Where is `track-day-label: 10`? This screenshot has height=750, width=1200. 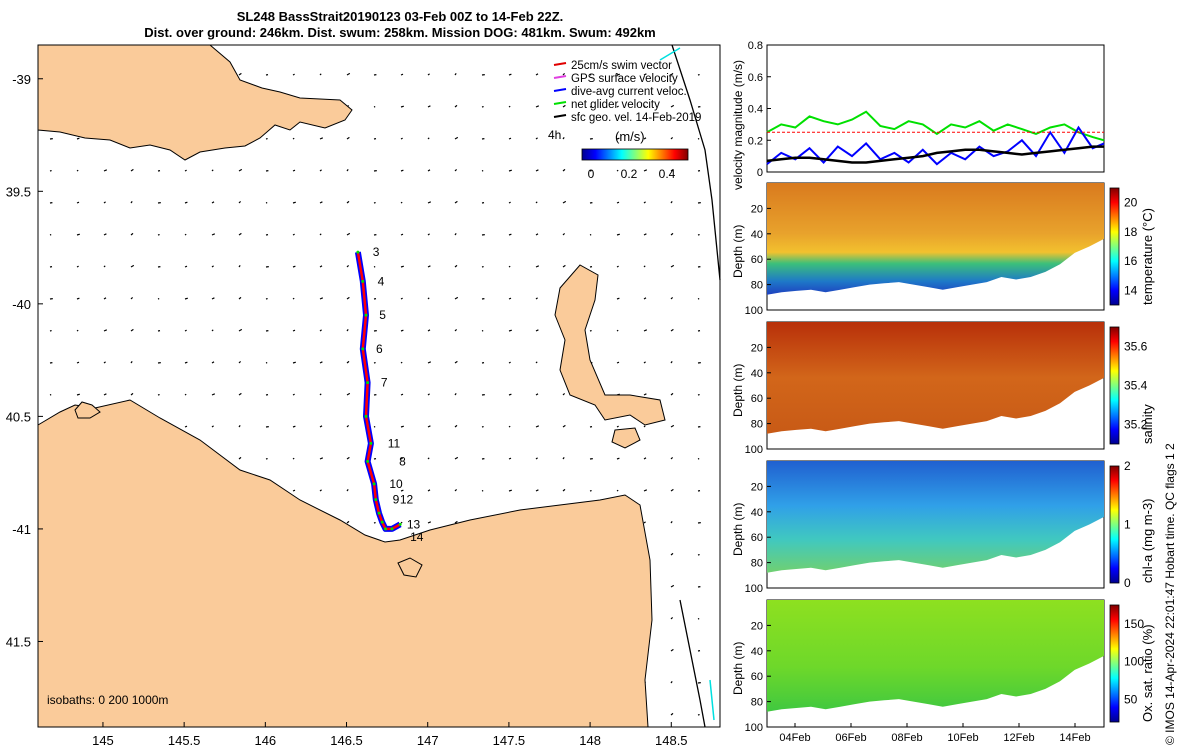
track-day-label: 10 is located at coordinates (396, 484).